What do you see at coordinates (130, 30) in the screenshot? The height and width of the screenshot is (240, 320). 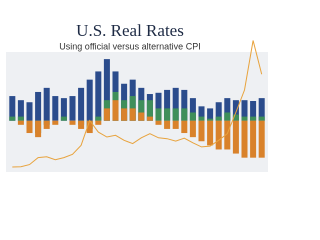 I see `chart-title: U.S. Real Rates` at bounding box center [130, 30].